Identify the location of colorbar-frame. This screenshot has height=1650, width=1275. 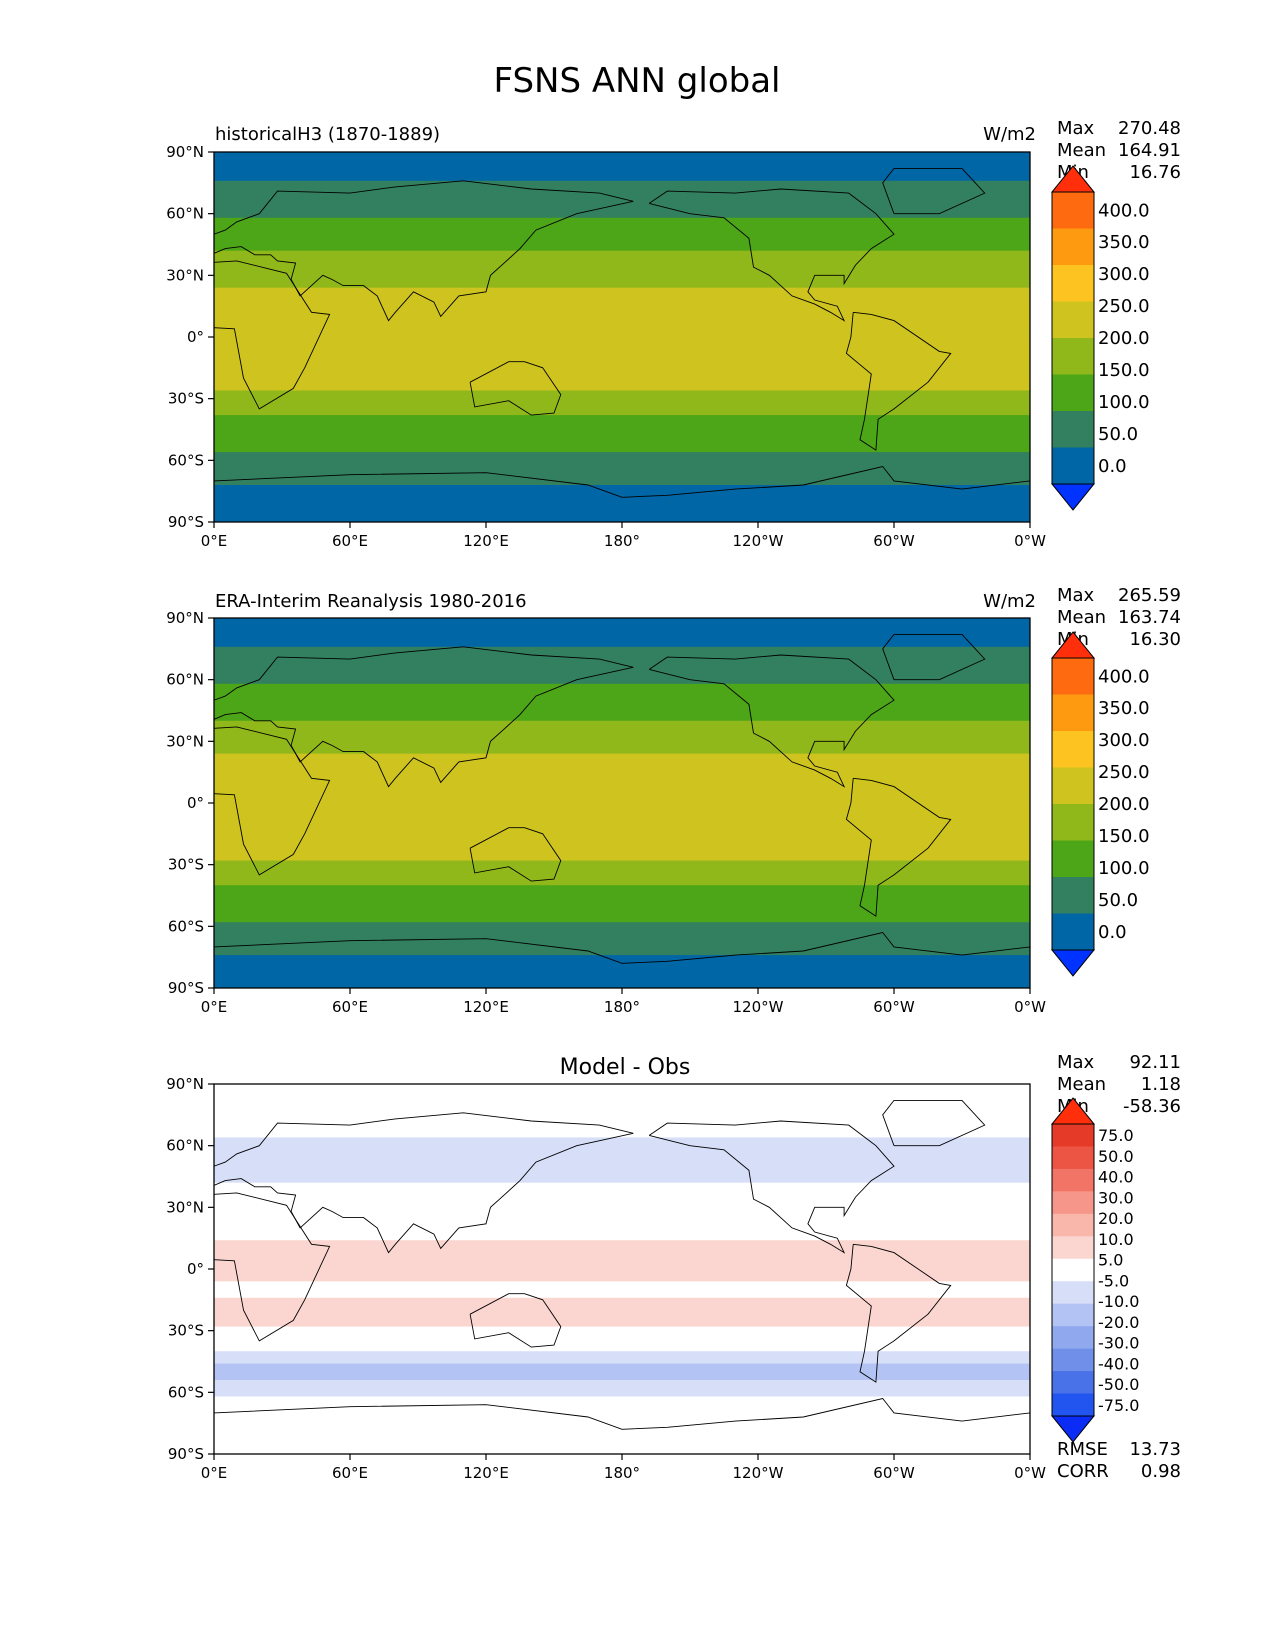
(1073, 1270).